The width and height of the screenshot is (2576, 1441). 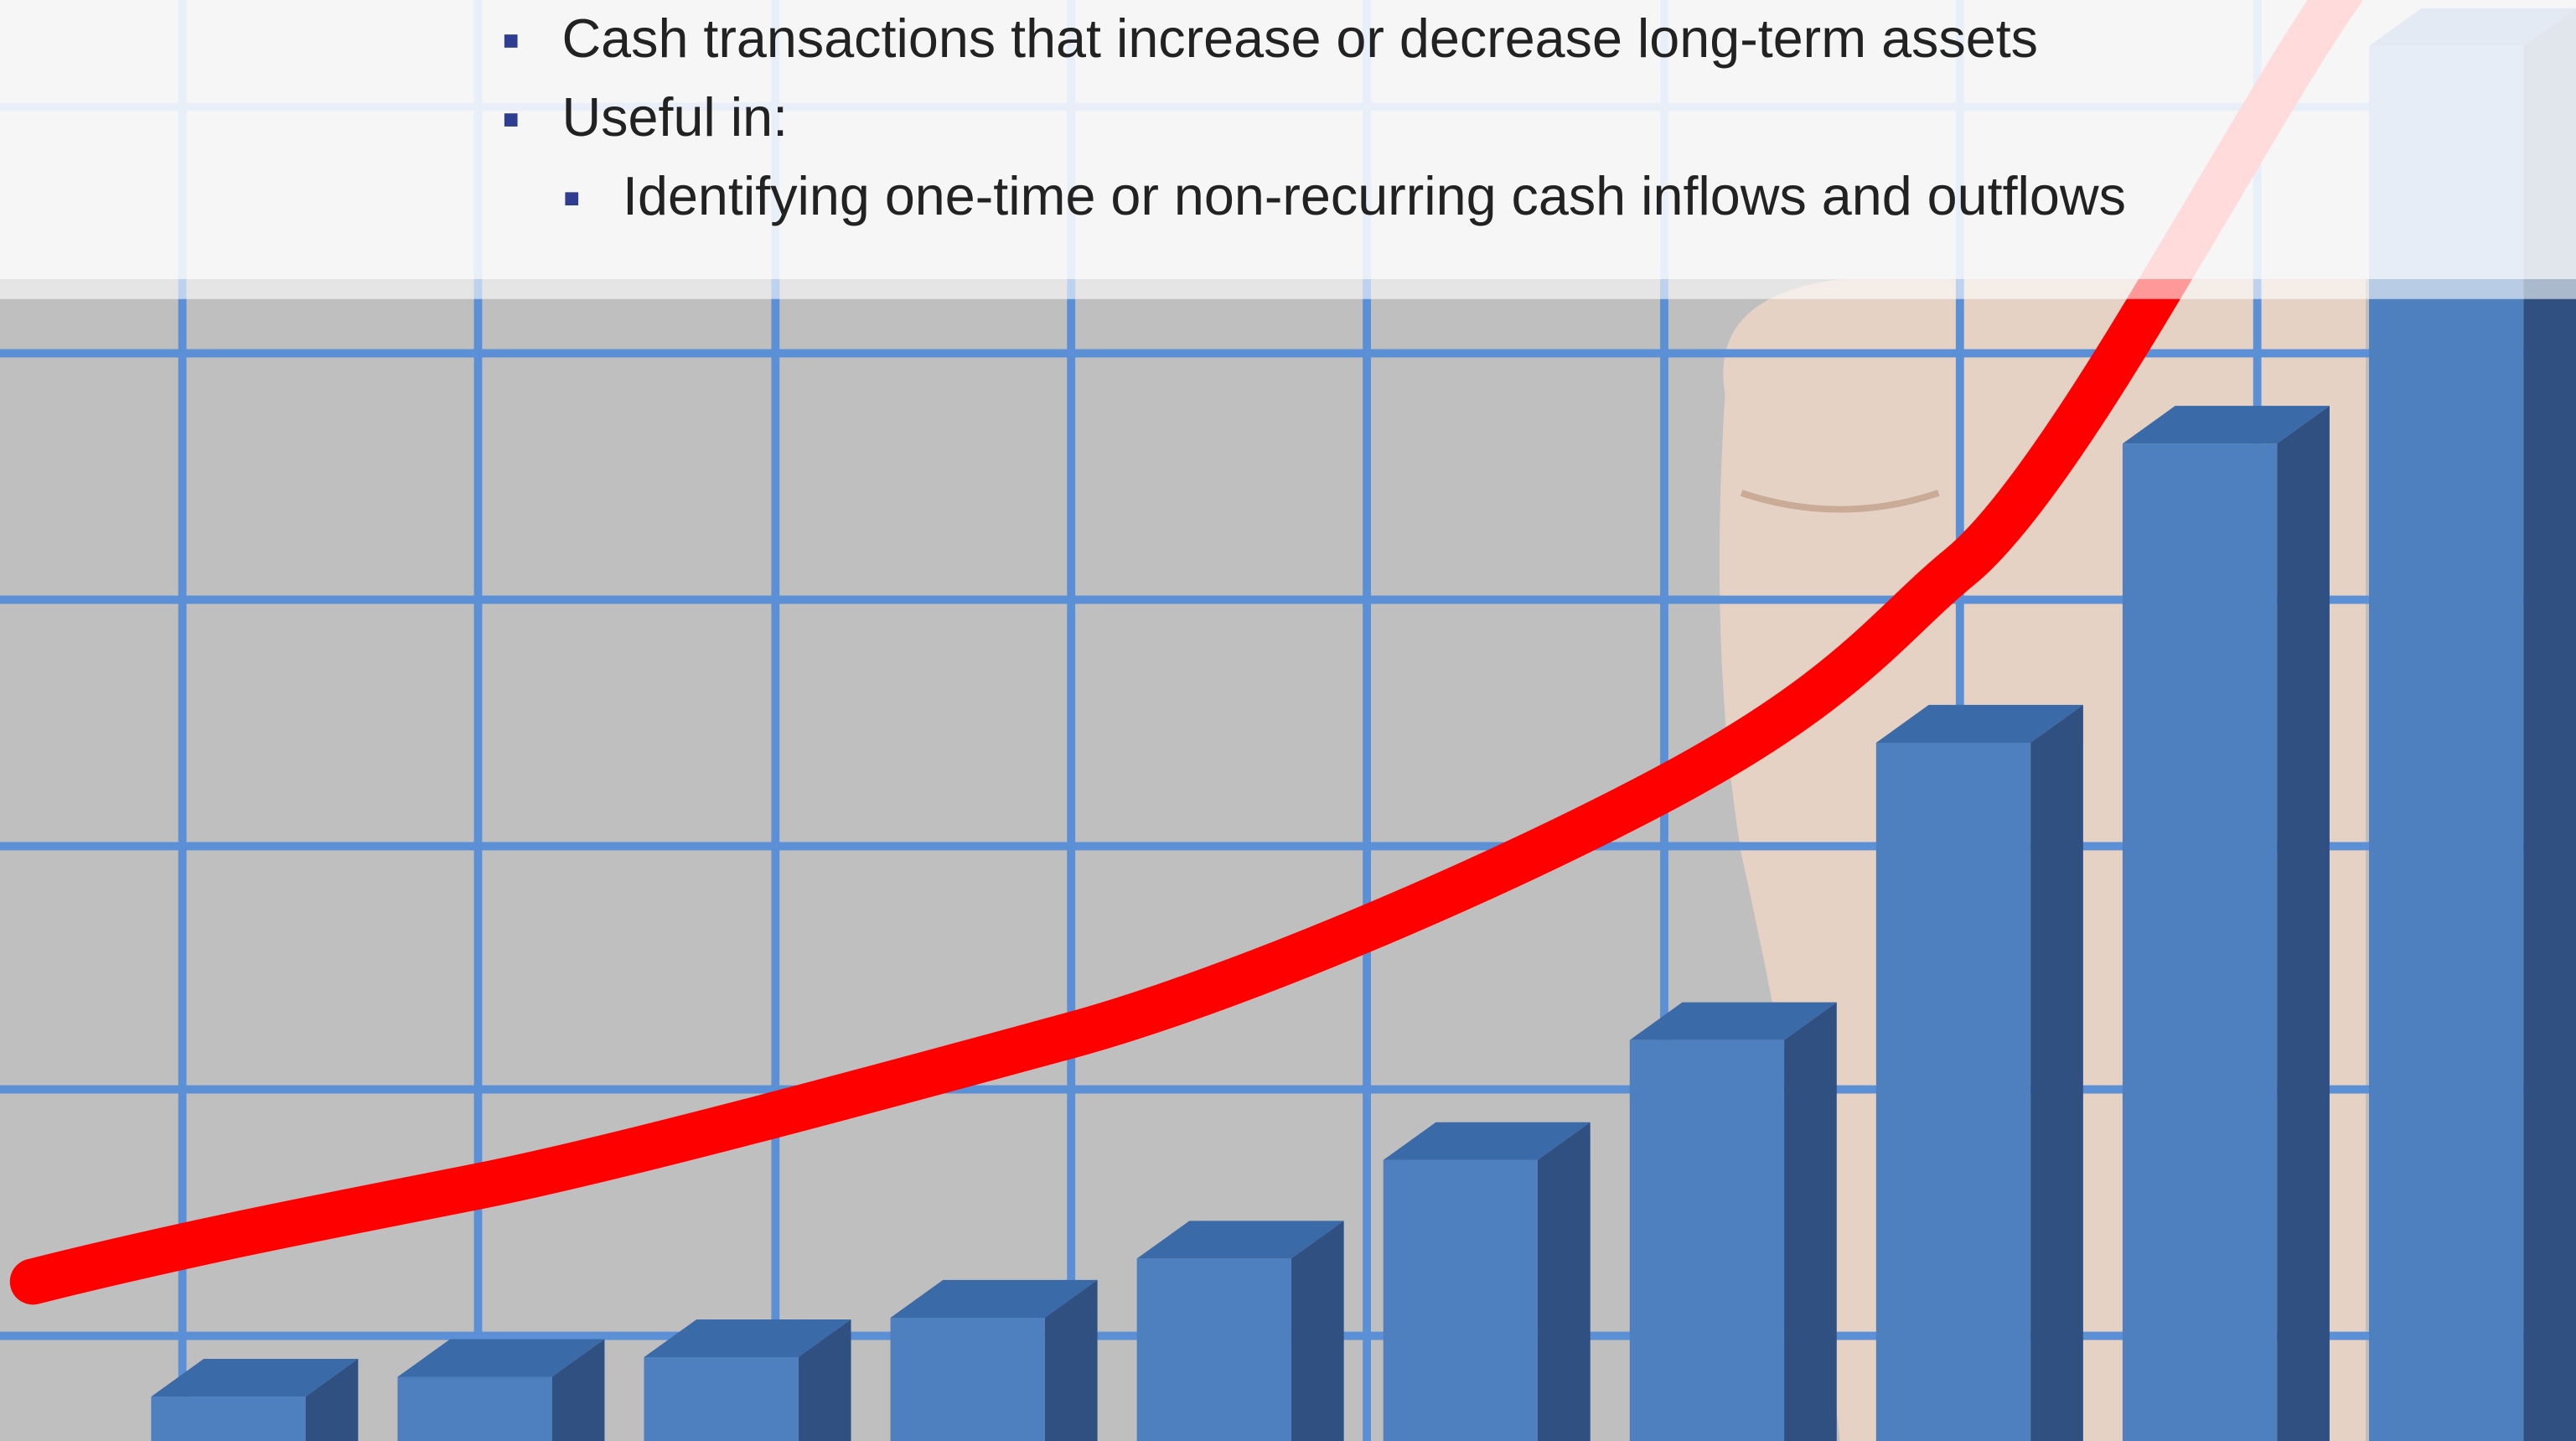 What do you see at coordinates (1840, 501) in the screenshot?
I see `hand-crease` at bounding box center [1840, 501].